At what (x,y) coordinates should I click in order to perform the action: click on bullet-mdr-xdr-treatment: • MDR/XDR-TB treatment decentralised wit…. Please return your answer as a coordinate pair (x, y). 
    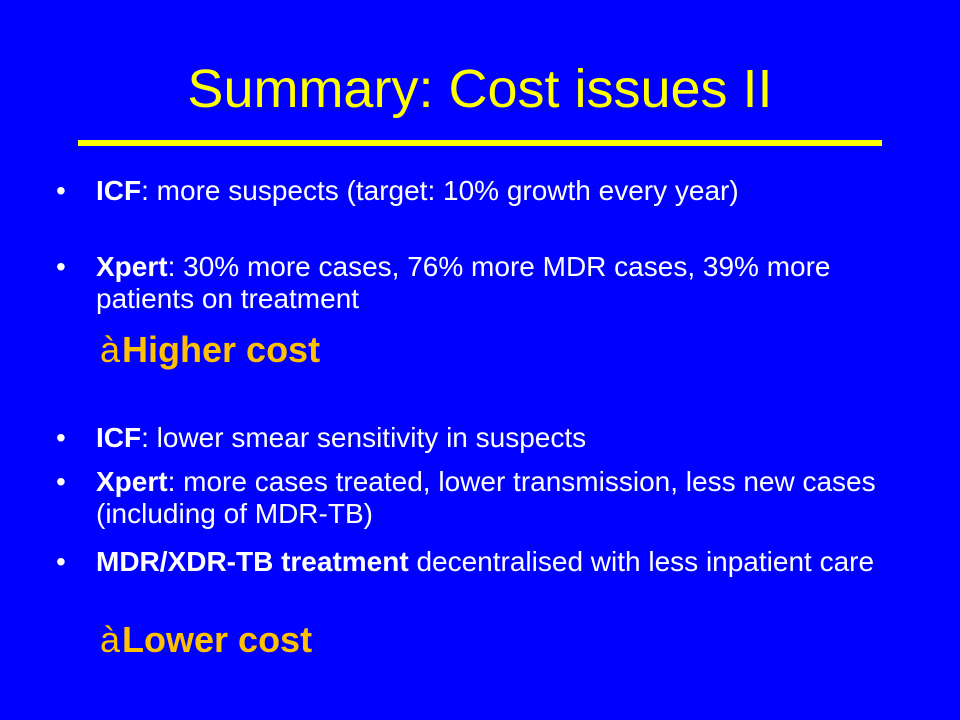
    Looking at the image, I should click on (466, 562).